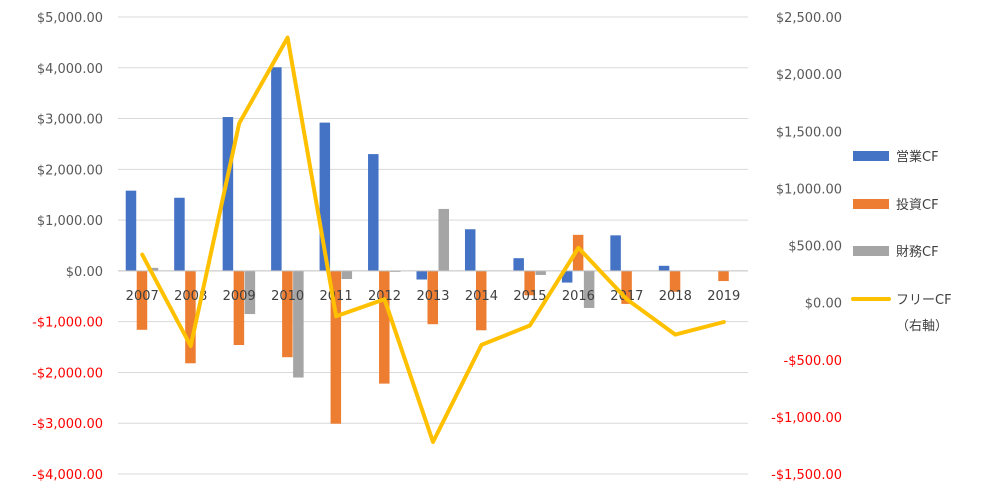 Image resolution: width=988 pixels, height=493 pixels. I want to click on bar-営業CF-2014, so click(470, 250).